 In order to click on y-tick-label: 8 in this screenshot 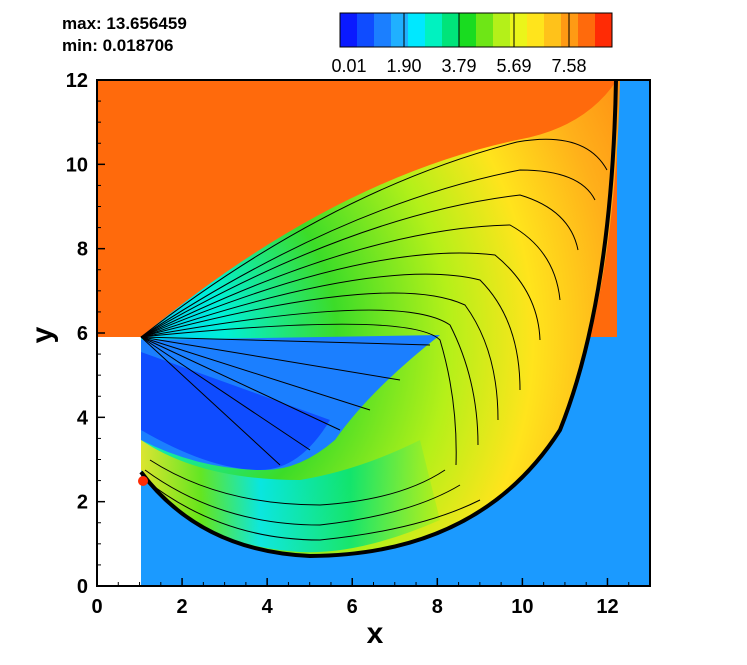, I will do `click(82, 250)`.